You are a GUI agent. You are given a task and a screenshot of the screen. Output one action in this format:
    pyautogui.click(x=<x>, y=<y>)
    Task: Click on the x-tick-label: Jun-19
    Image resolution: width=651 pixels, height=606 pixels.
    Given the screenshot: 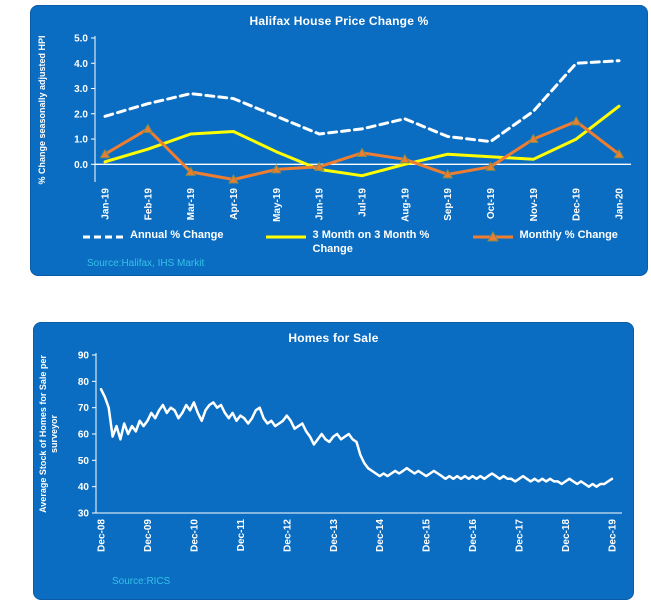 What is the action you would take?
    pyautogui.click(x=320, y=204)
    